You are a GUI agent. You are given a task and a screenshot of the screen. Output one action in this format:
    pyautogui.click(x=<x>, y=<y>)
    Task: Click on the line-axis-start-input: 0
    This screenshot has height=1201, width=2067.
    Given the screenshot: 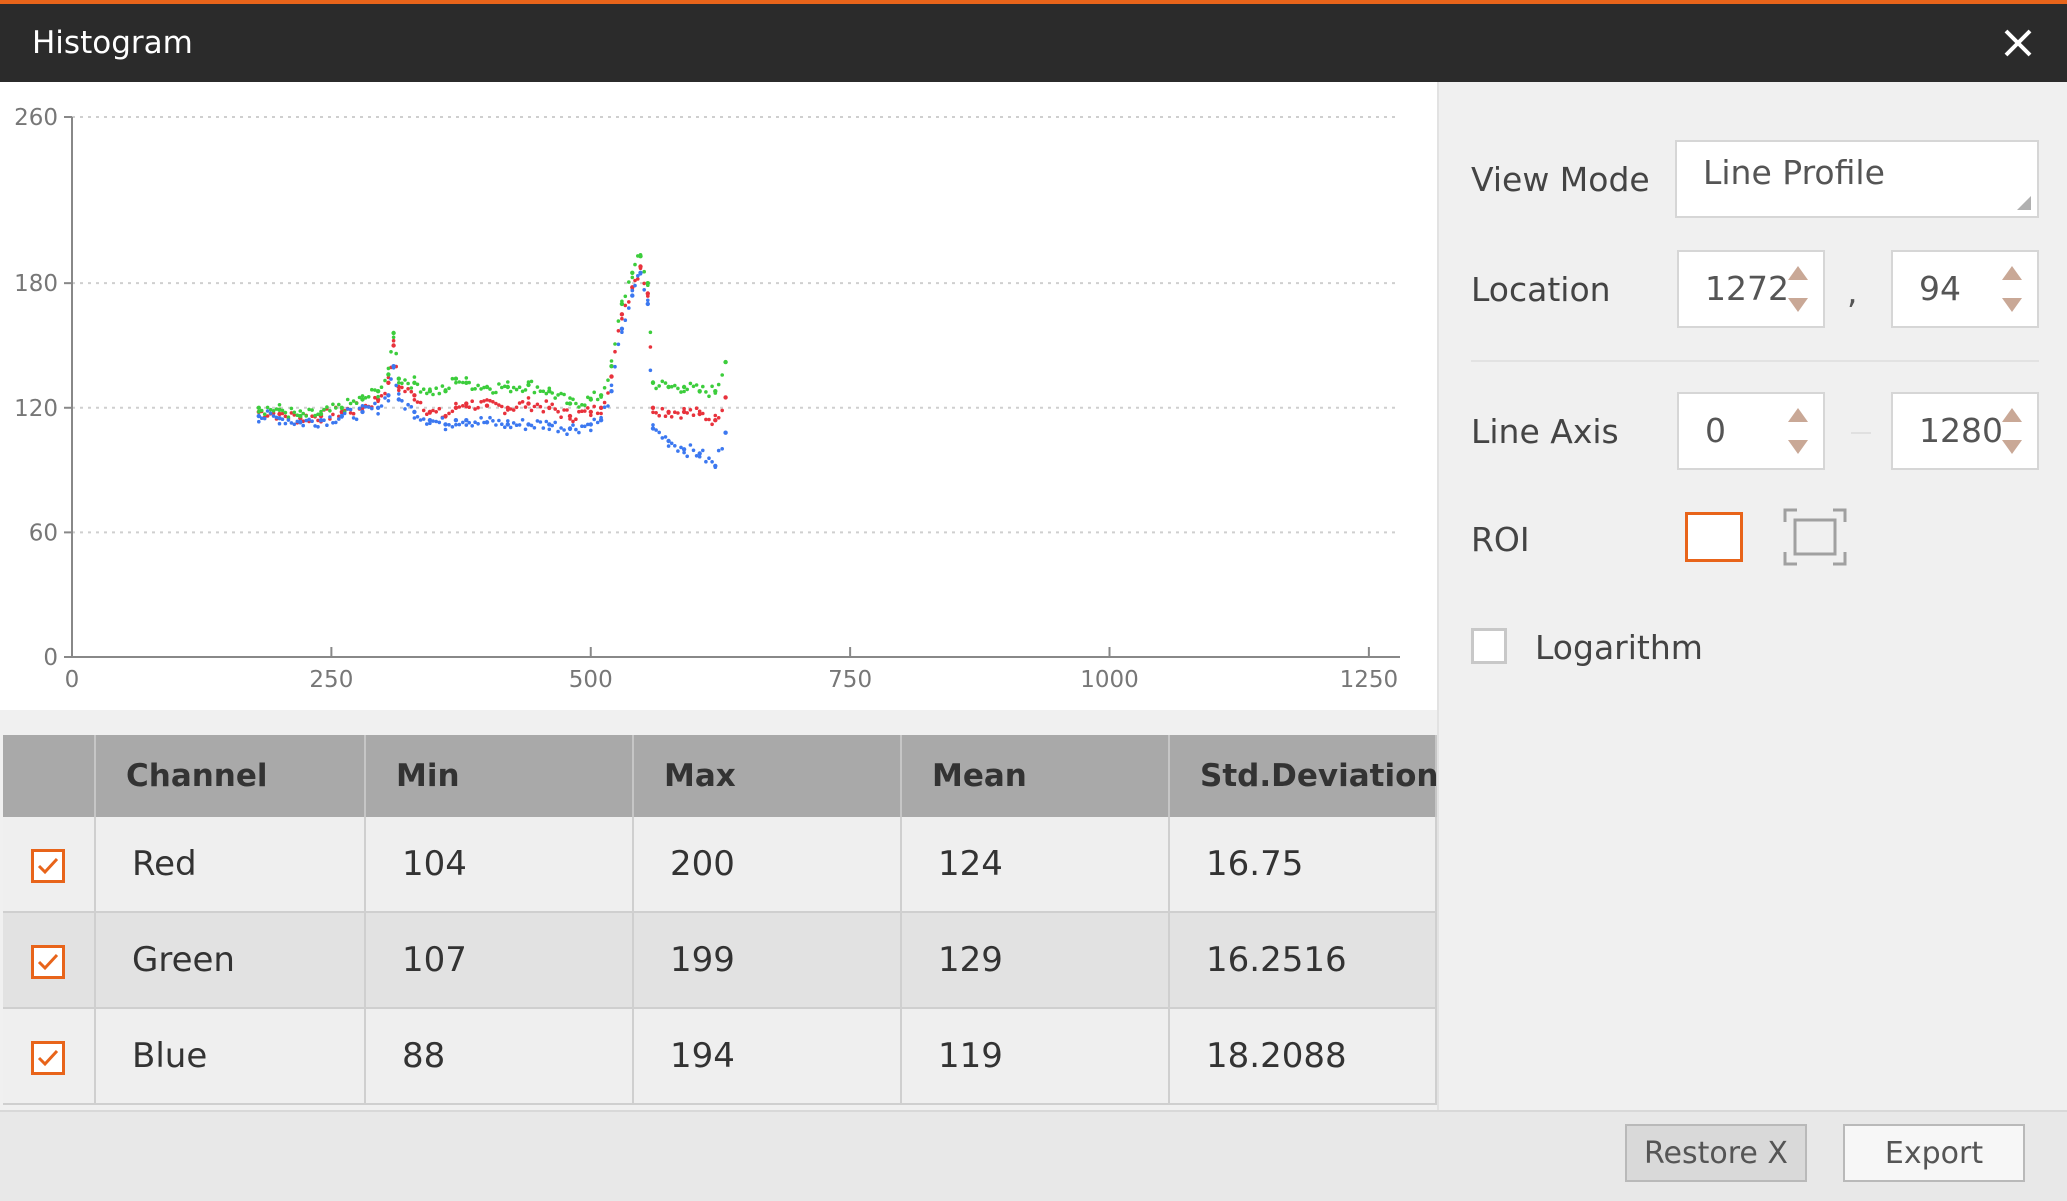 What is the action you would take?
    pyautogui.click(x=1751, y=431)
    